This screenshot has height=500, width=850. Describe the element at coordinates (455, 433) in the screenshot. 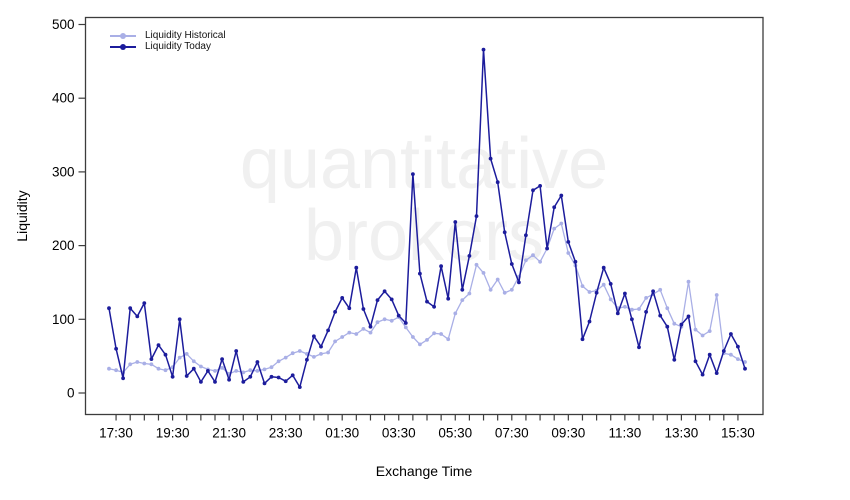

I see `x-tick-label: 05:30` at that location.